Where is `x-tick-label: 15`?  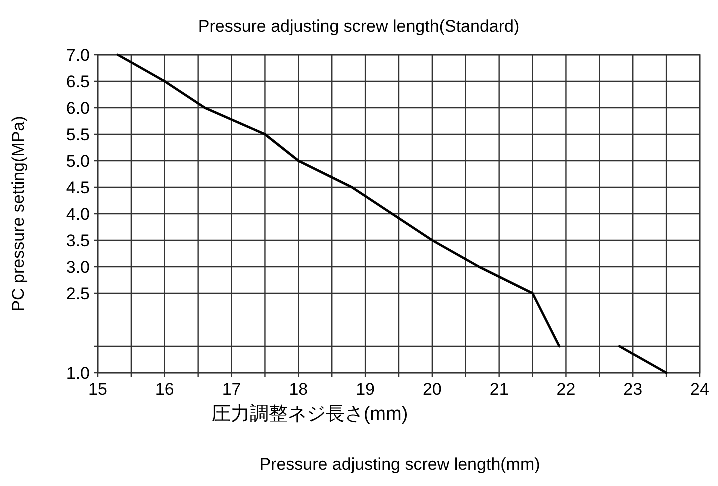
x-tick-label: 15 is located at coordinates (98, 389).